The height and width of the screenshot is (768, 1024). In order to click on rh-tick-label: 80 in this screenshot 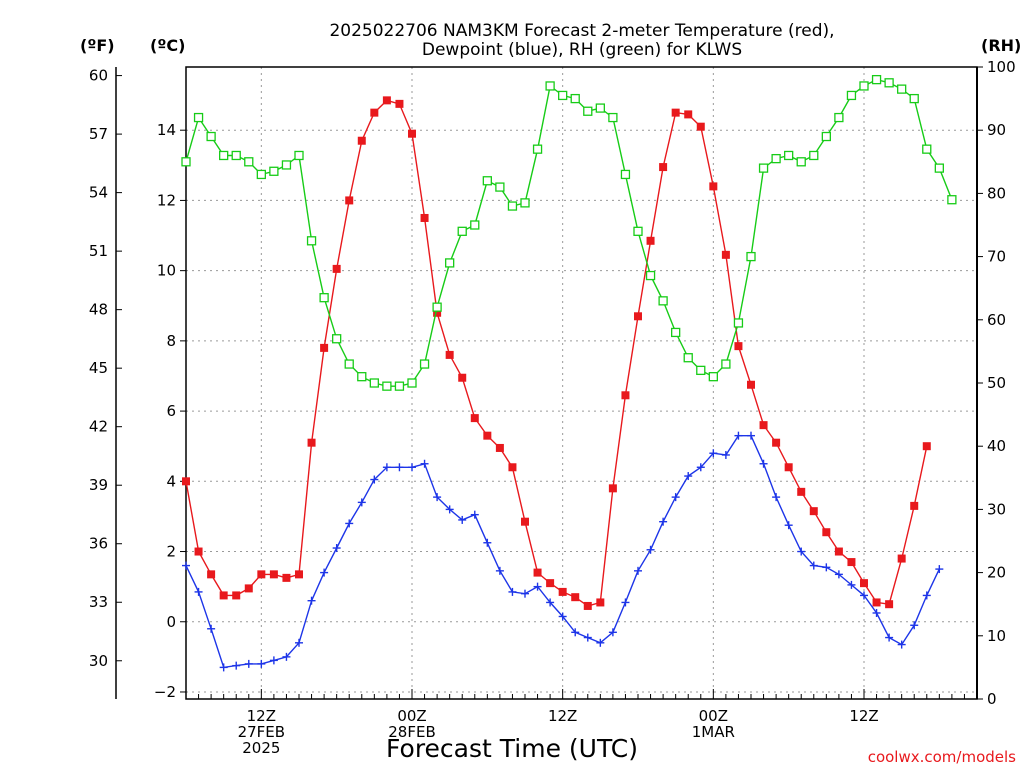, I will do `click(996, 193)`.